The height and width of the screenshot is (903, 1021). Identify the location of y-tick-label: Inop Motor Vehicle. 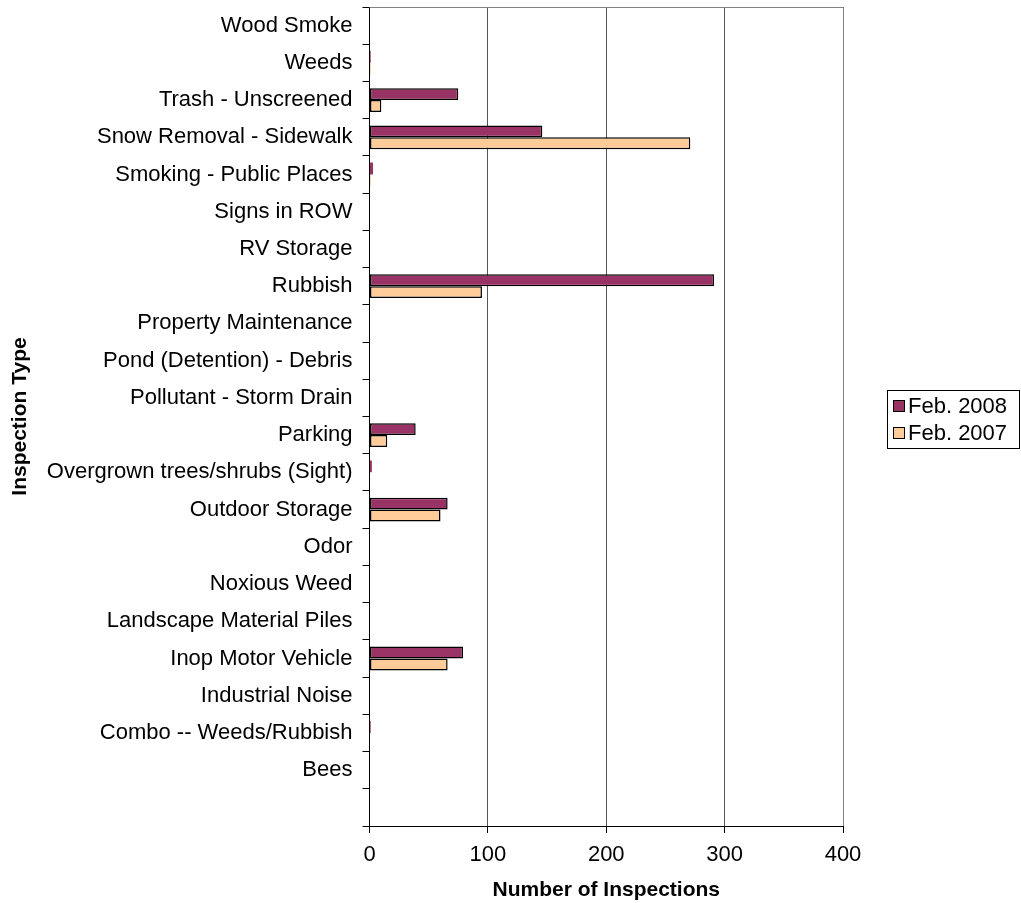
(261, 657).